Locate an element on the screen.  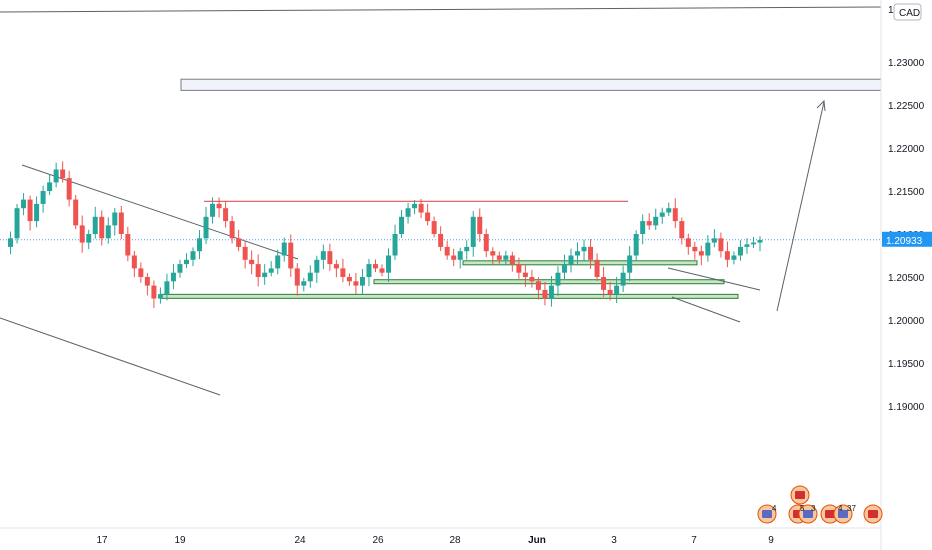
target-zone is located at coordinates (531, 84).